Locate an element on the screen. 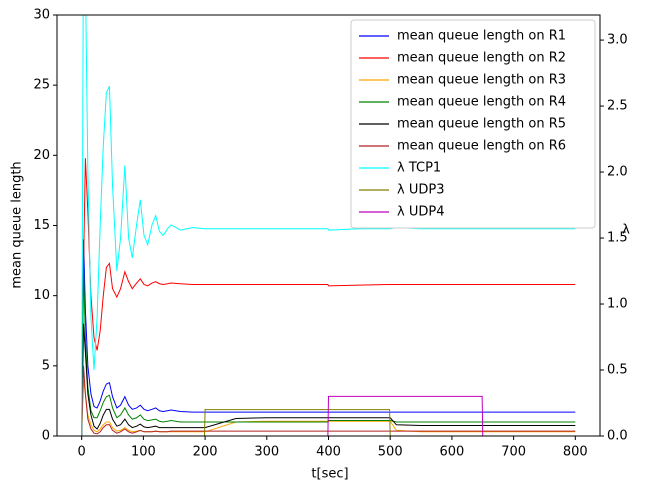 Image resolution: width=646 pixels, height=486 pixels. legend-label: mean queue length on R5 is located at coordinates (481, 124).